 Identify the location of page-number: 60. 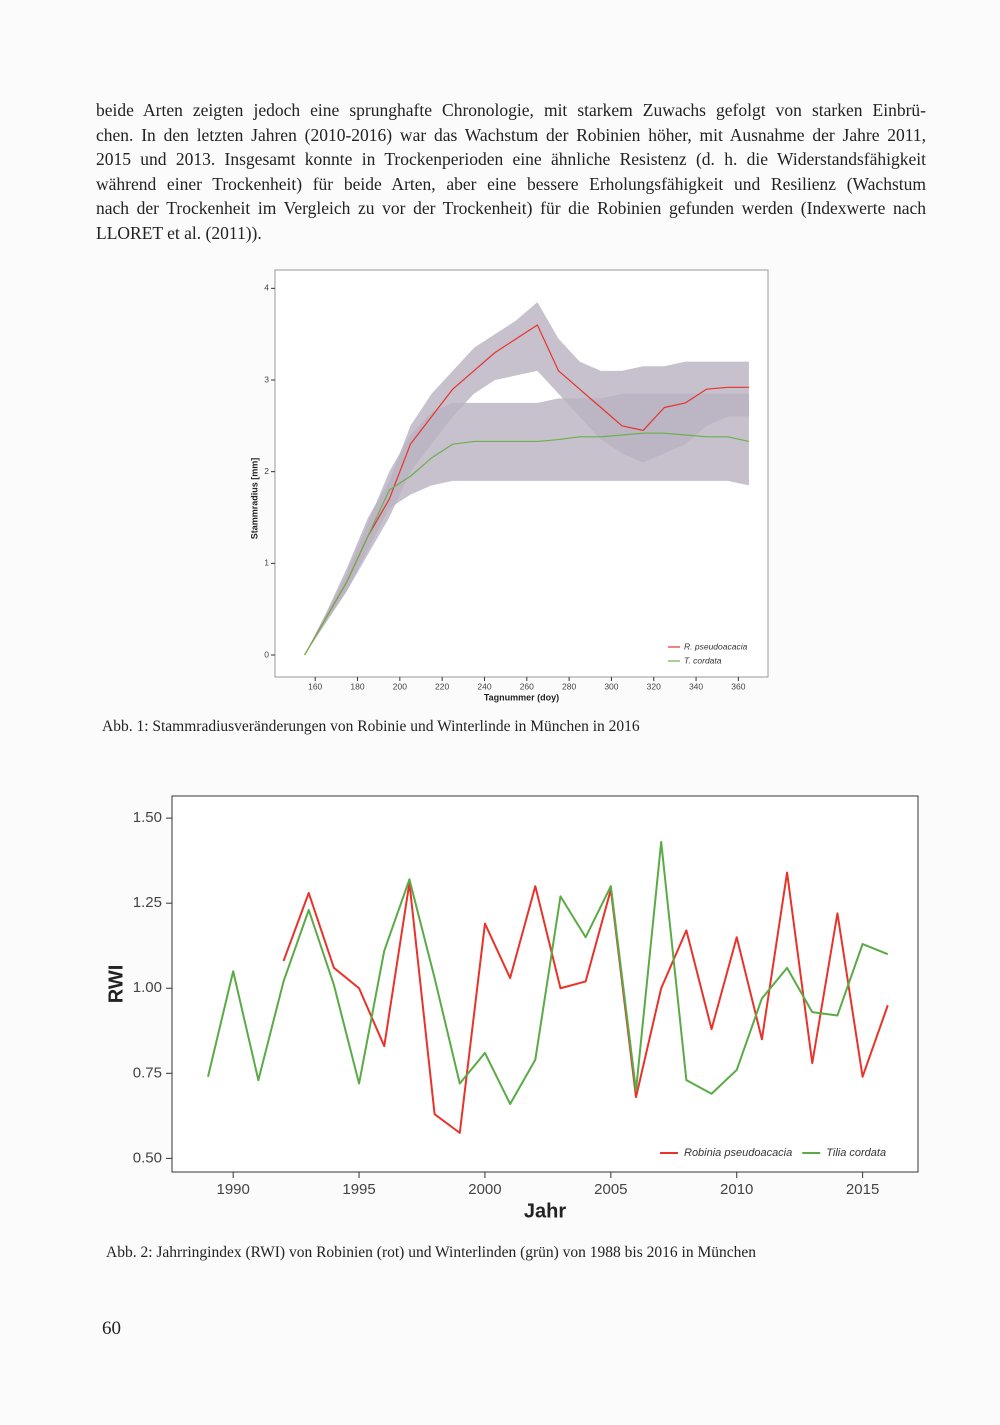
(111, 1328).